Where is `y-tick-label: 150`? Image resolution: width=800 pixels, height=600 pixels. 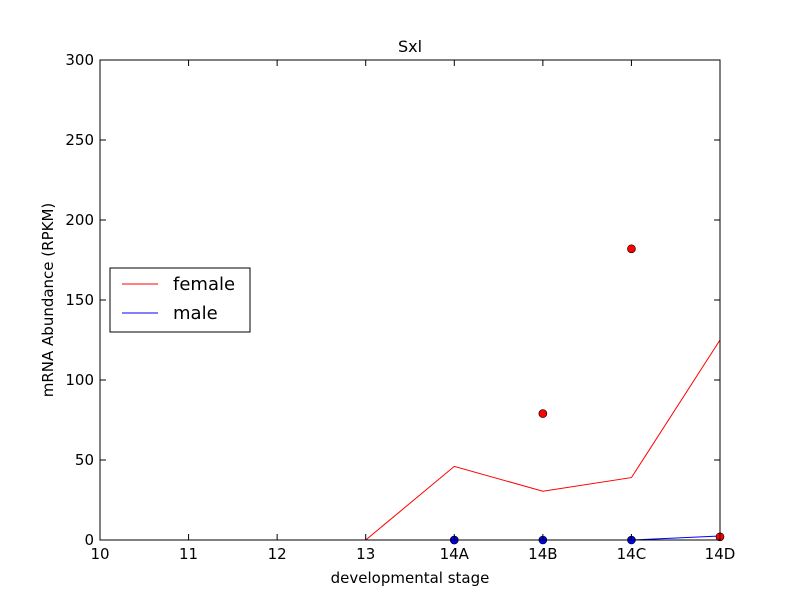
y-tick-label: 150 is located at coordinates (79, 300).